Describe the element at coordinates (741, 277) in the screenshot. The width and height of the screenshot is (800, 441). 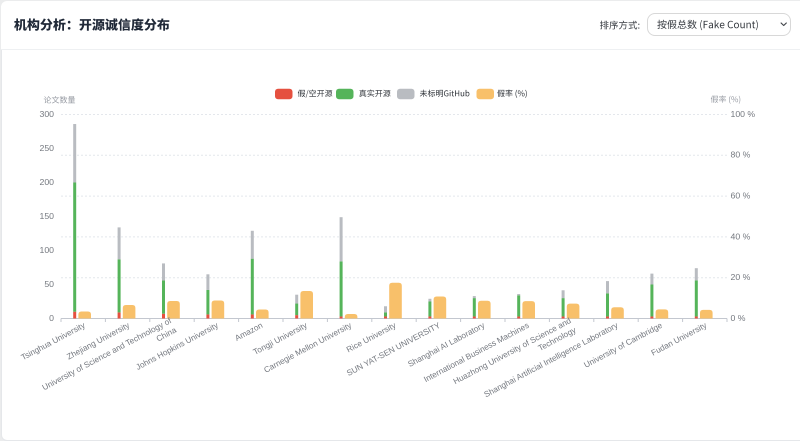
I see `svg-text: 20 %` at that location.